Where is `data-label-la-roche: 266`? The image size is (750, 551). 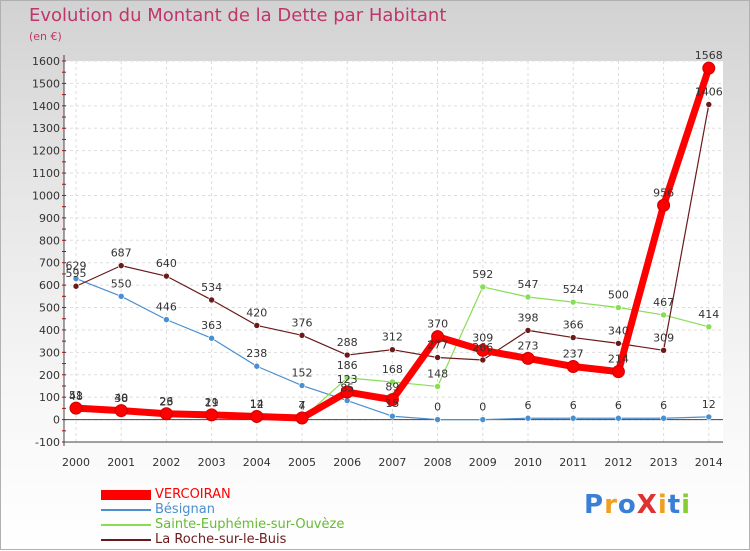 data-label-la-roche: 266 is located at coordinates (482, 347).